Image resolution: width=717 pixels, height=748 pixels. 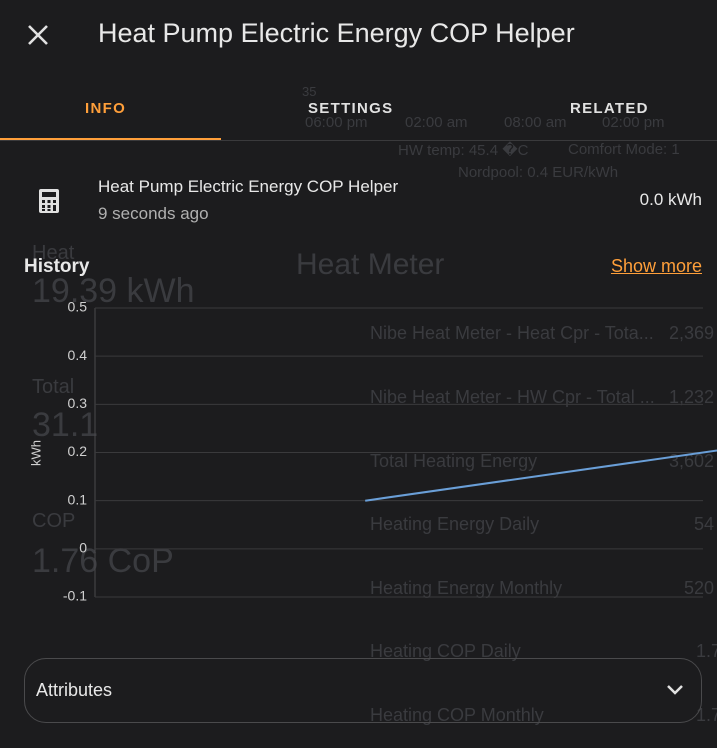 I want to click on bg-text: Total Heating Energy, so click(x=454, y=461).